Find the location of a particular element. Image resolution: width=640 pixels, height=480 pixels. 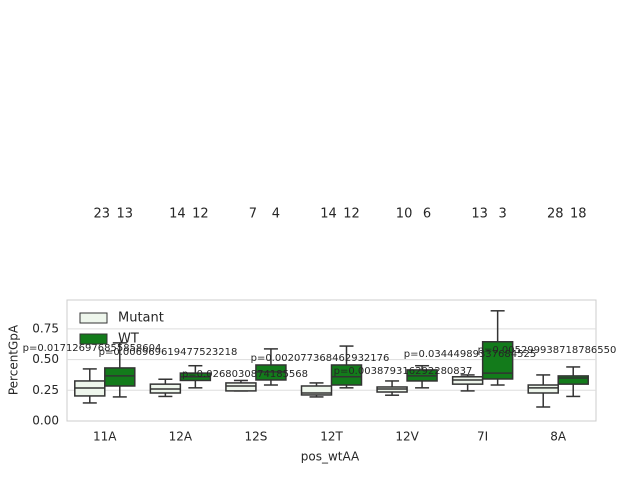

annotation: p=0.0268030874185568 is located at coordinates (245, 374).